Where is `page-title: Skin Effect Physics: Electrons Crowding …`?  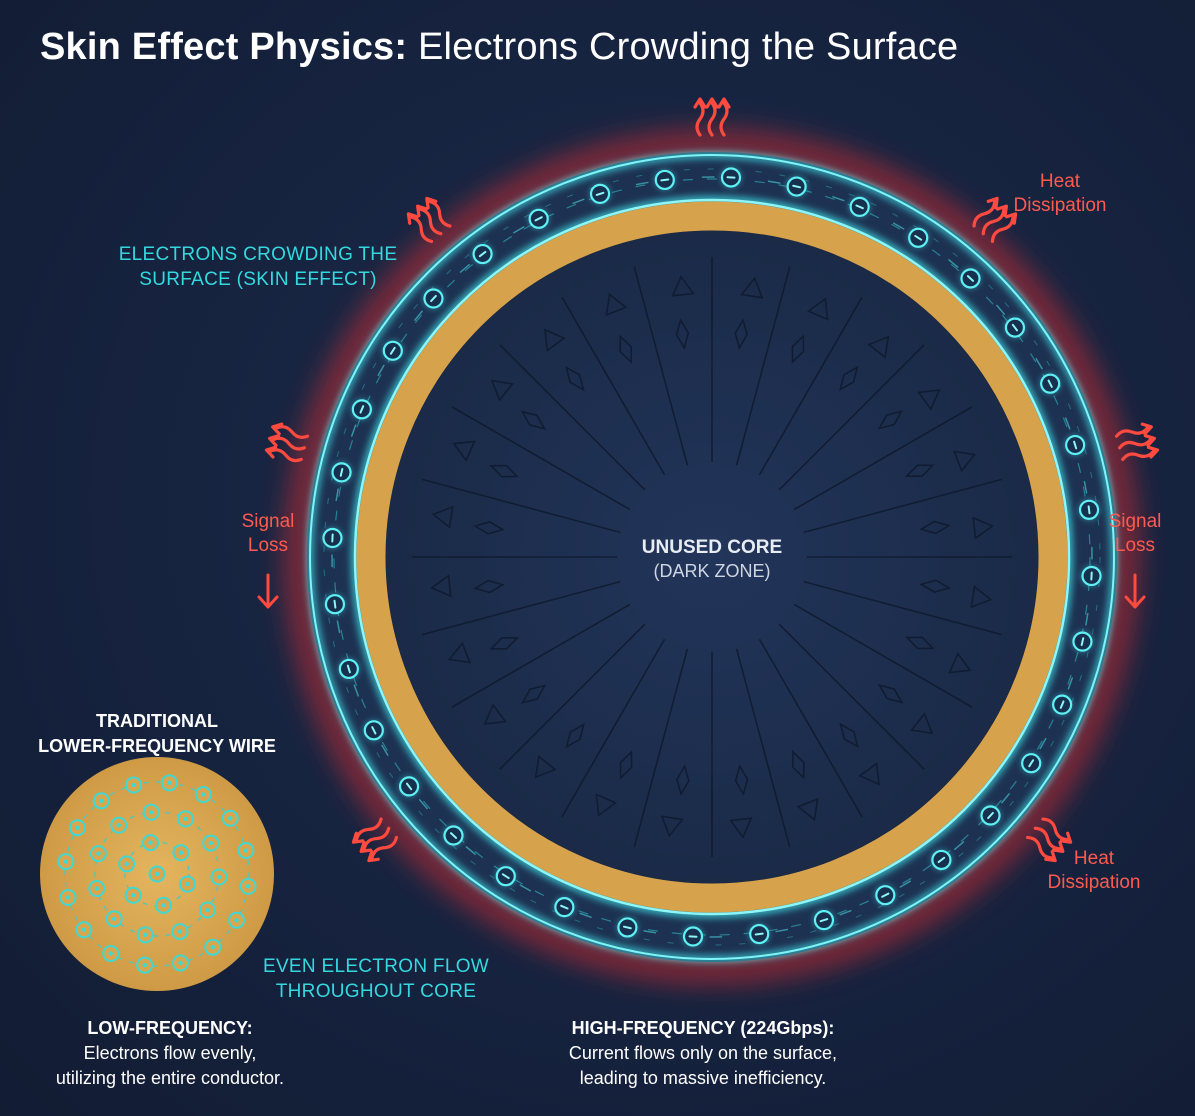
page-title: Skin Effect Physics: Electrons Crowding … is located at coordinates (499, 47).